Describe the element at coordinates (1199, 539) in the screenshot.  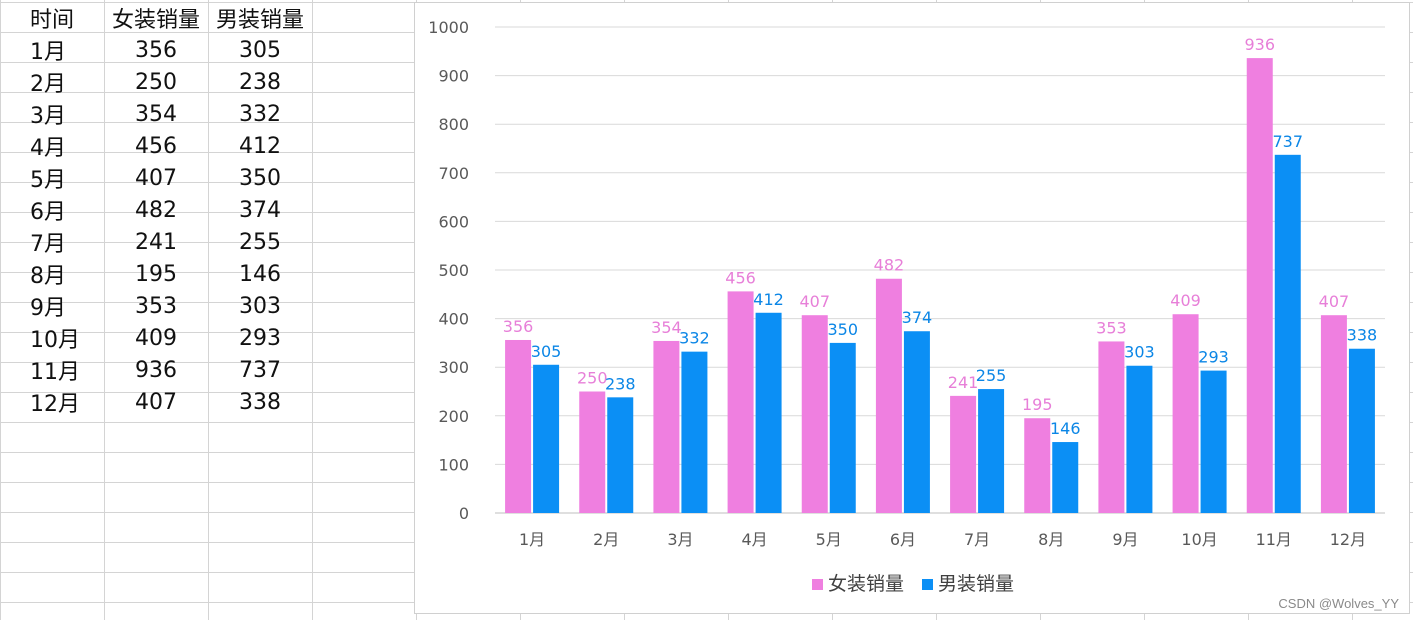
I see `x-tick-label: 10月` at that location.